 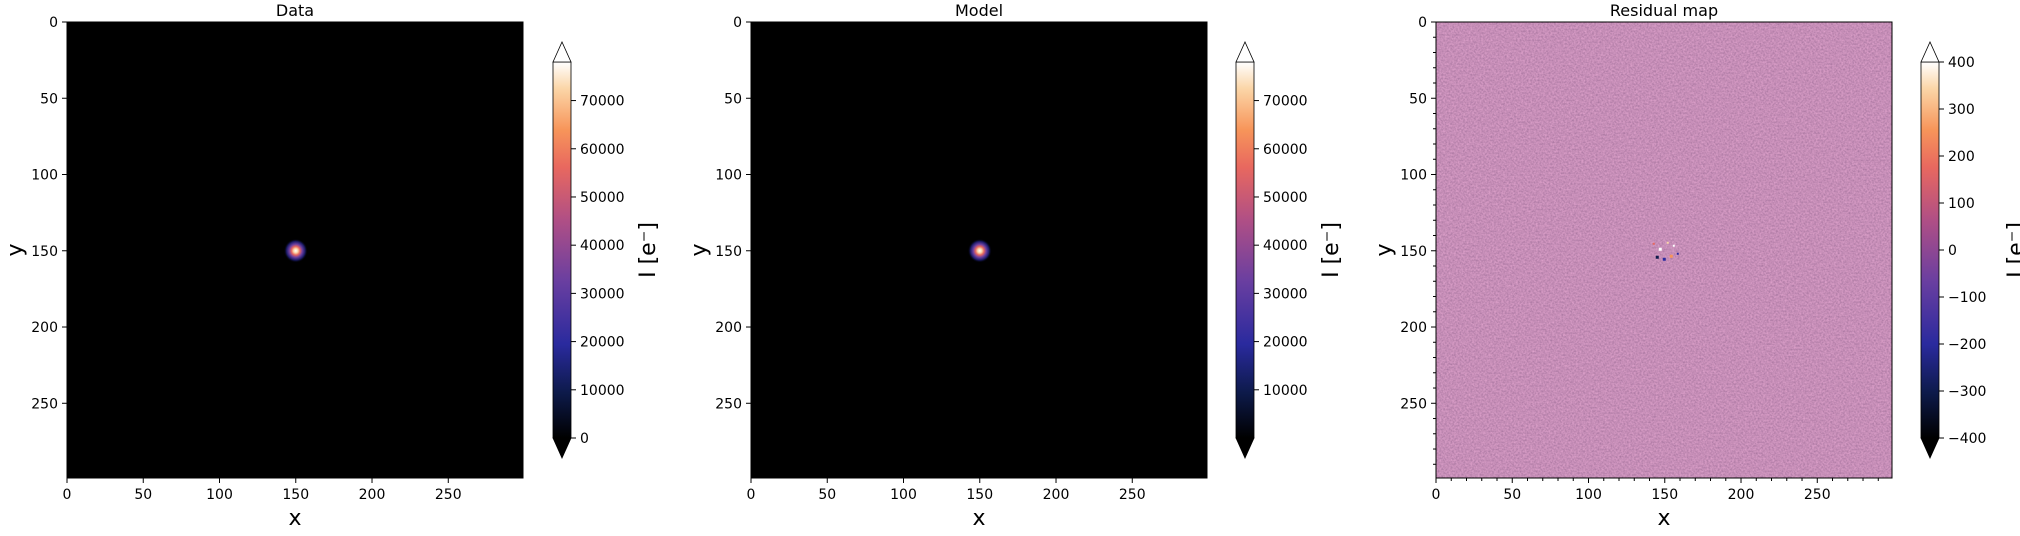 What do you see at coordinates (1961, 204) in the screenshot?
I see `colorbar-tick-label: 100` at bounding box center [1961, 204].